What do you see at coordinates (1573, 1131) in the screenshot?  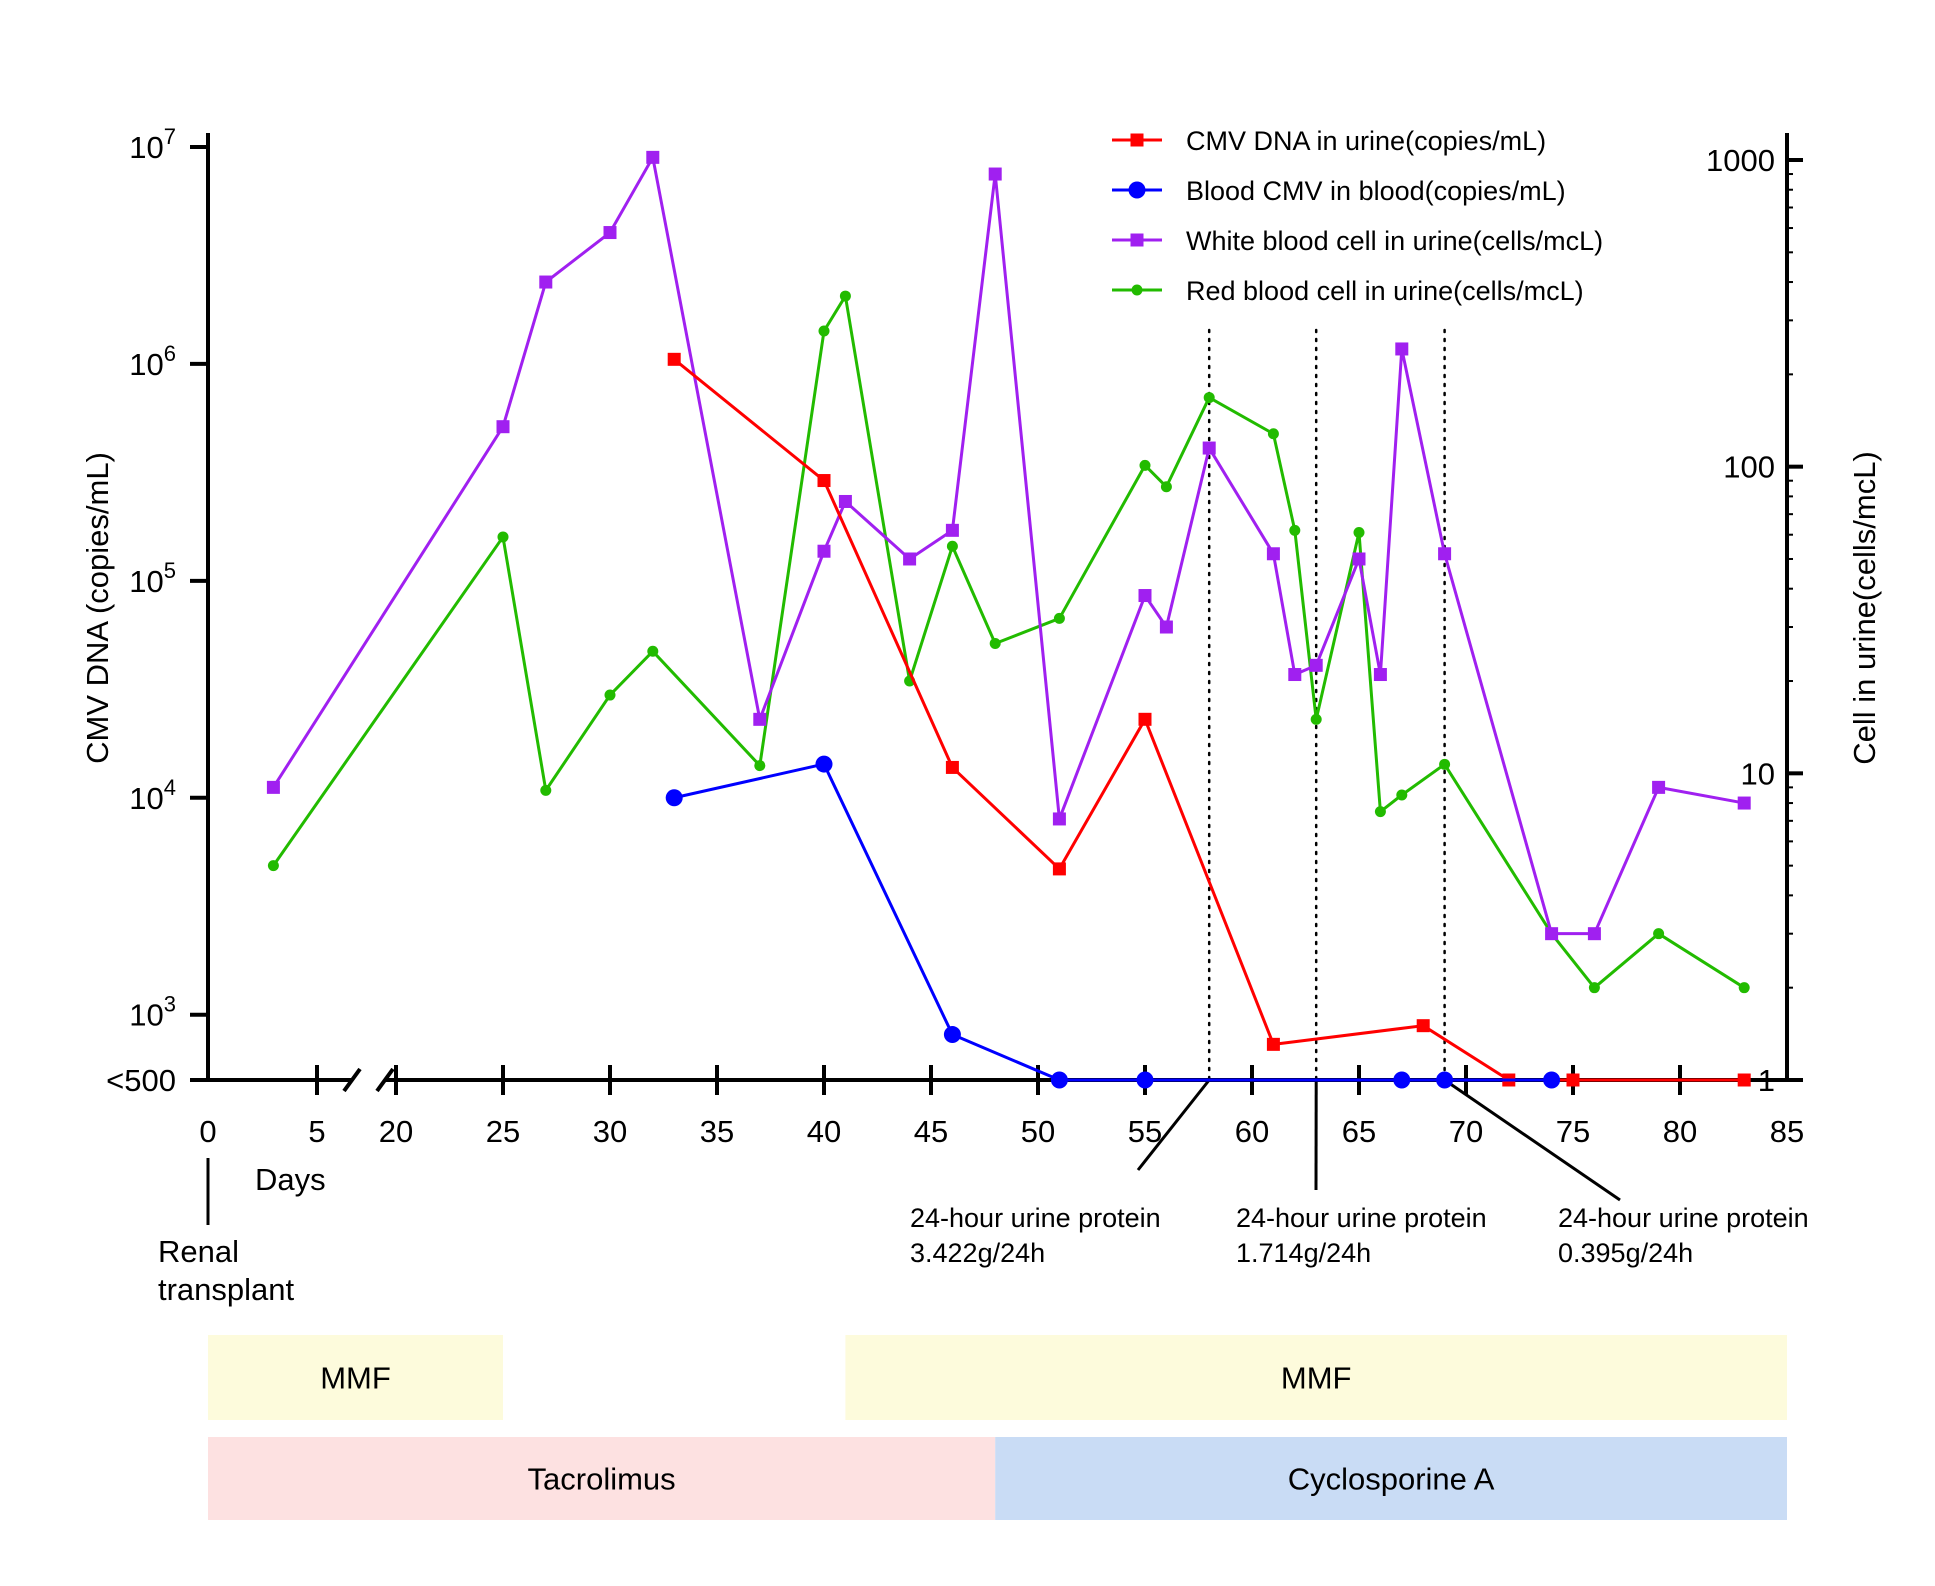 I see `x-tick-label: 75` at bounding box center [1573, 1131].